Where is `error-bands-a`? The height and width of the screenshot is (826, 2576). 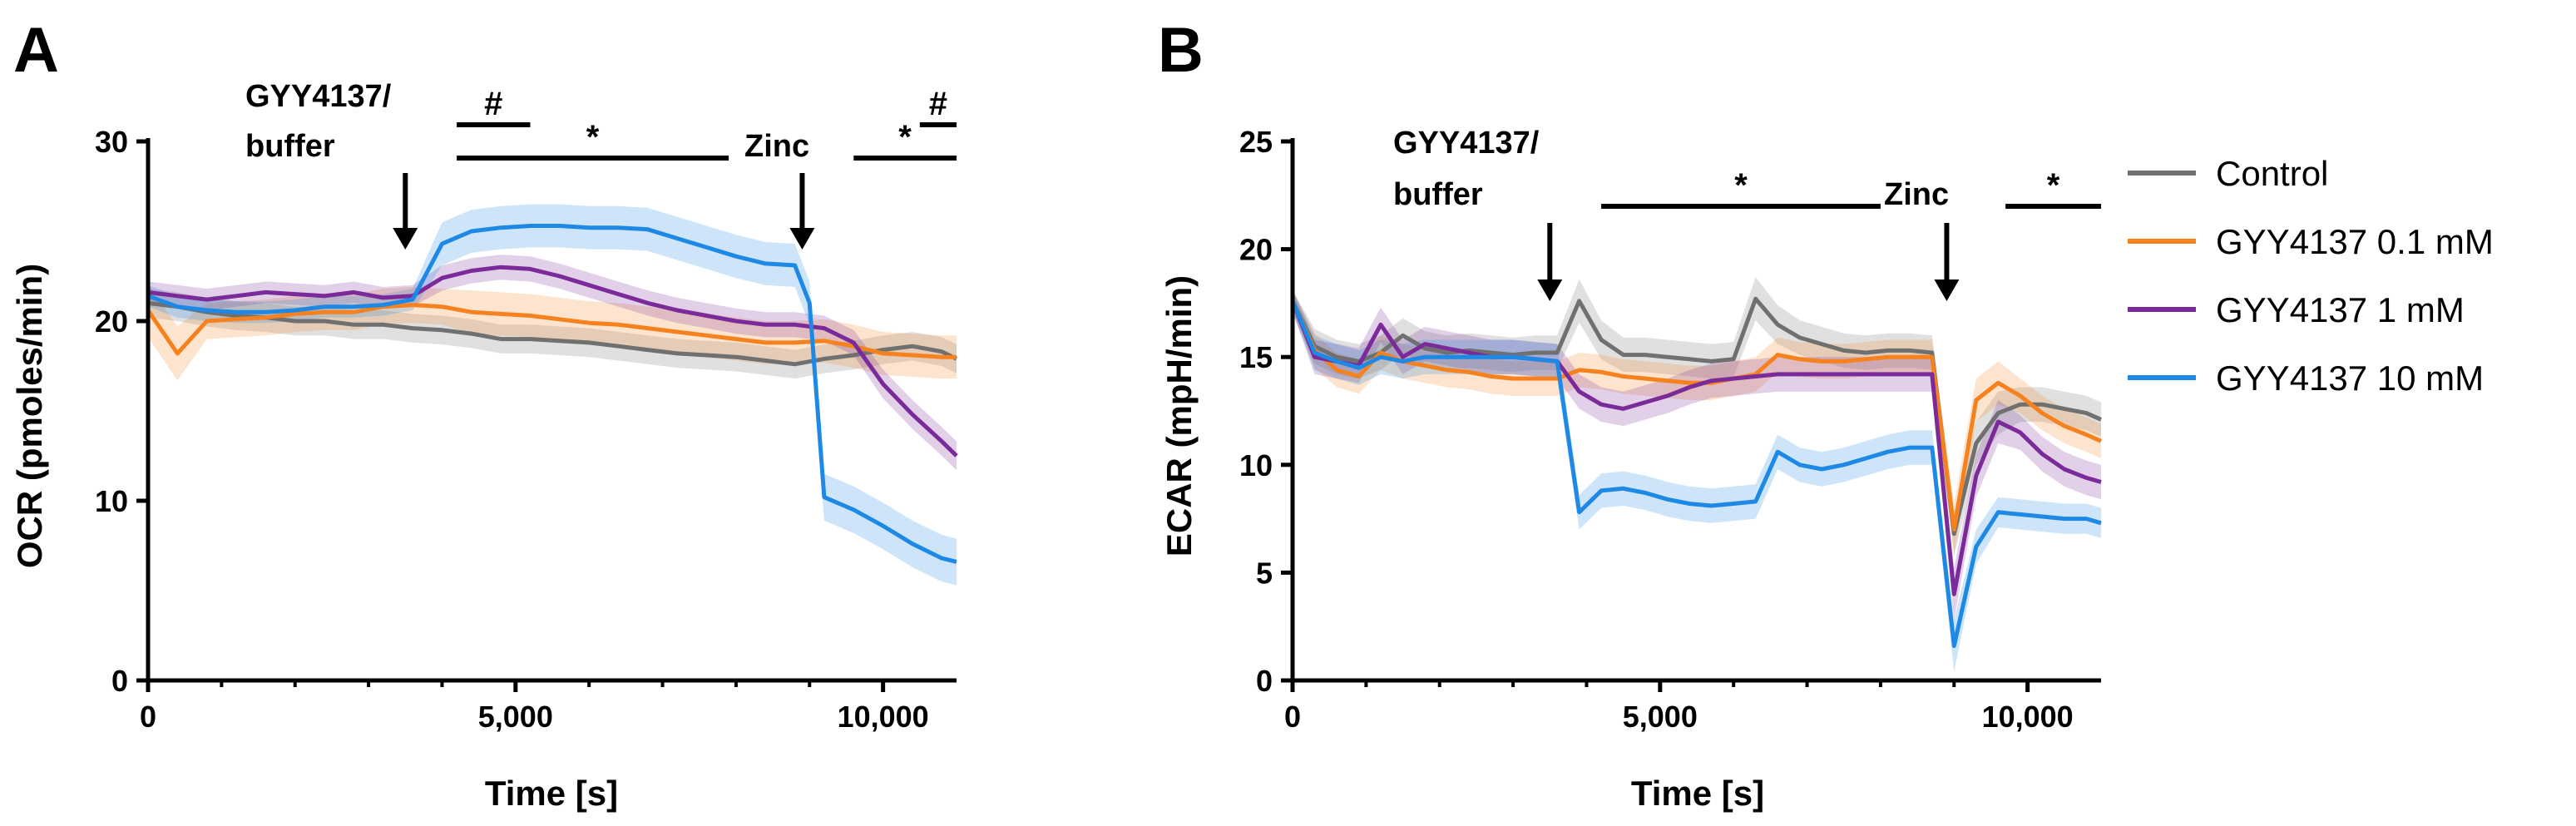 error-bands-a is located at coordinates (552, 395).